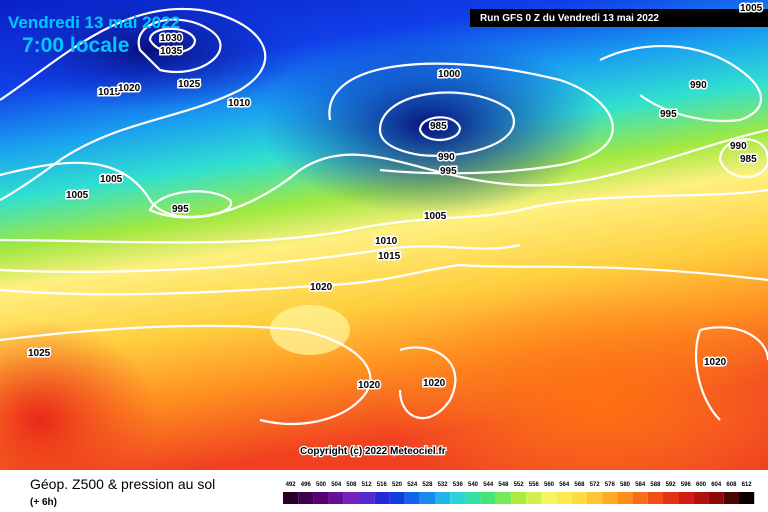 The width and height of the screenshot is (768, 512). Describe the element at coordinates (579, 485) in the screenshot. I see `legend-label: 568` at that location.